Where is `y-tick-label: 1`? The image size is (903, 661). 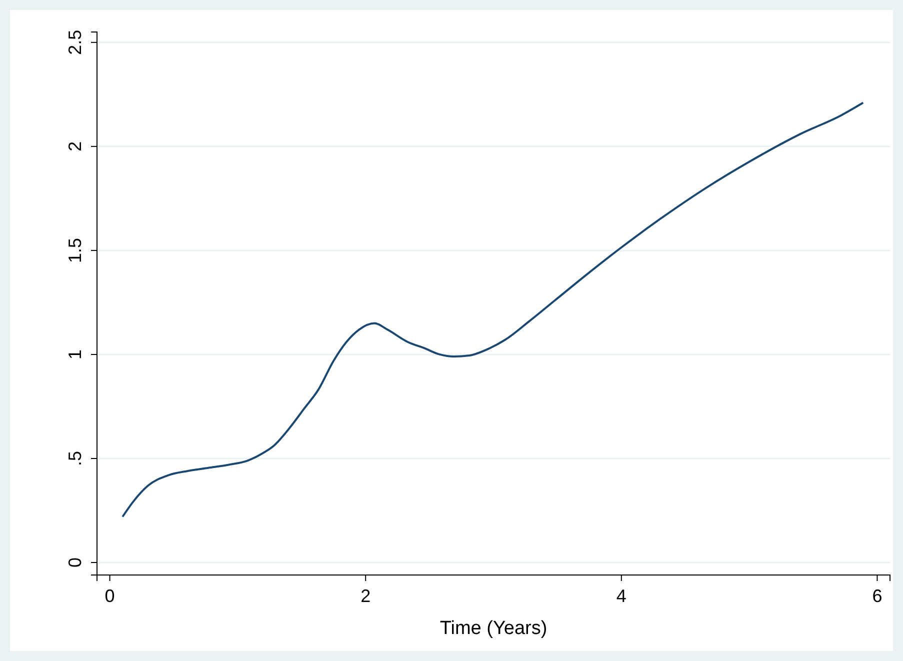
y-tick-label: 1 is located at coordinates (75, 354).